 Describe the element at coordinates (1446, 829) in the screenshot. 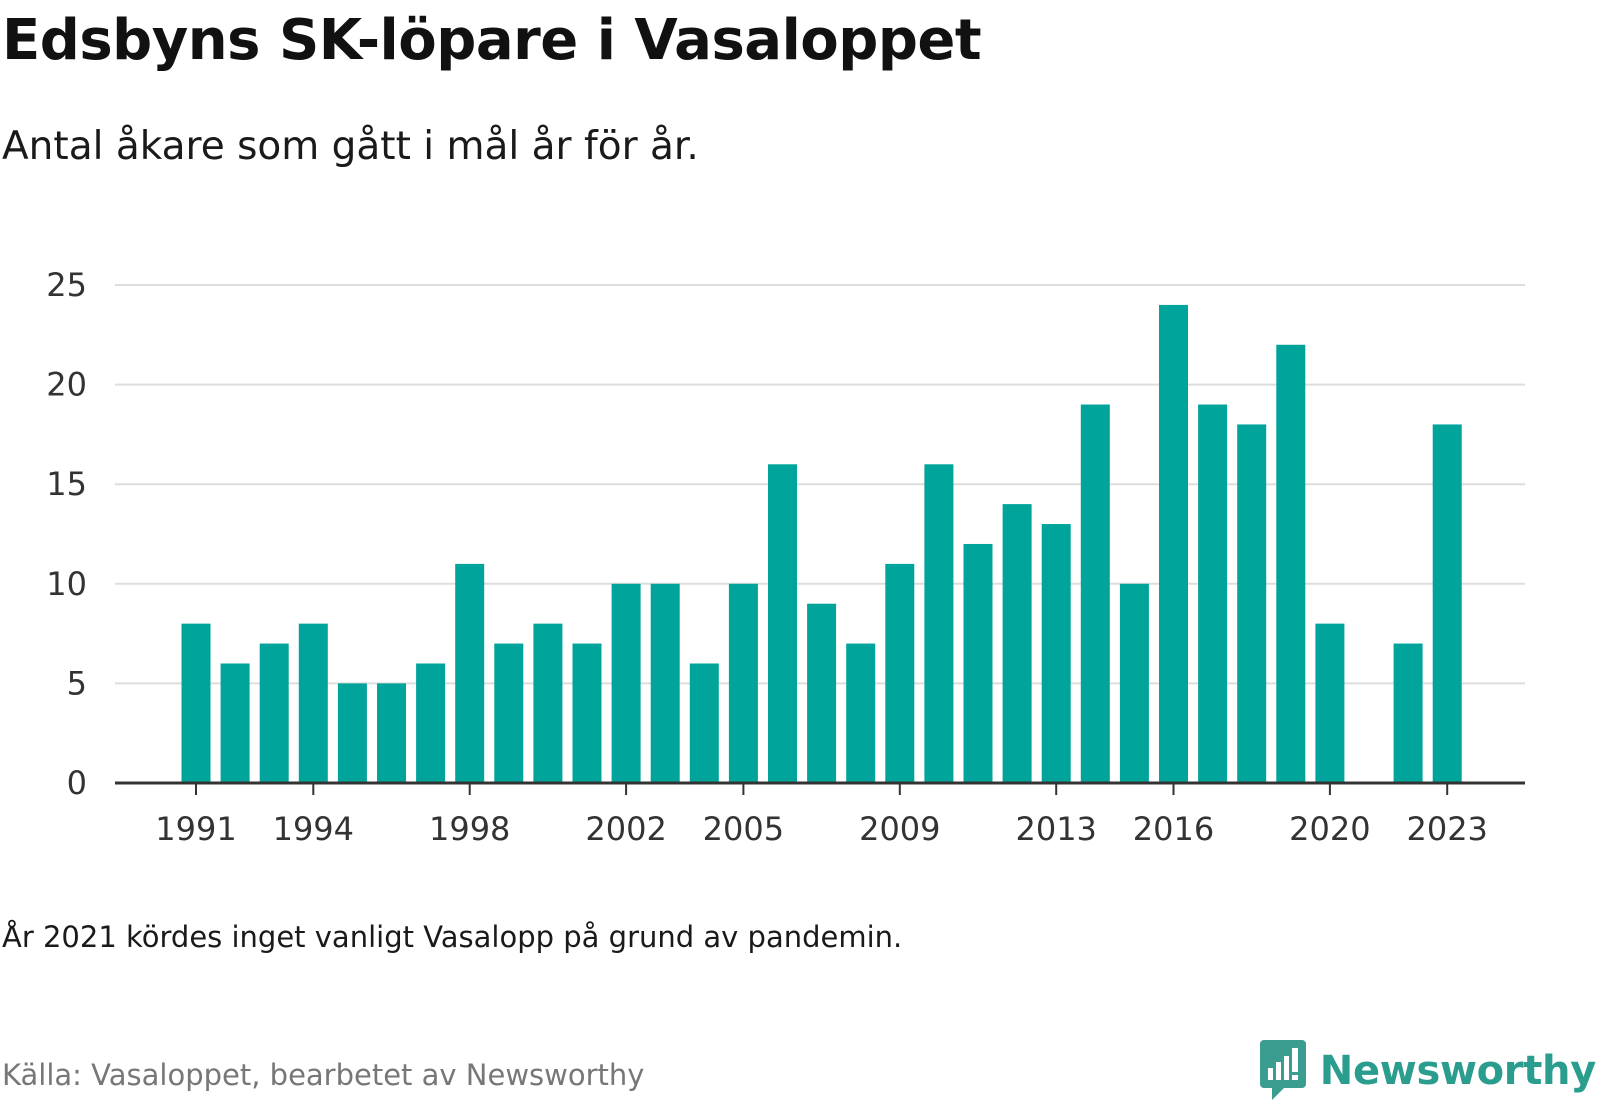

I see `x-tick-label-2023: 2023` at that location.